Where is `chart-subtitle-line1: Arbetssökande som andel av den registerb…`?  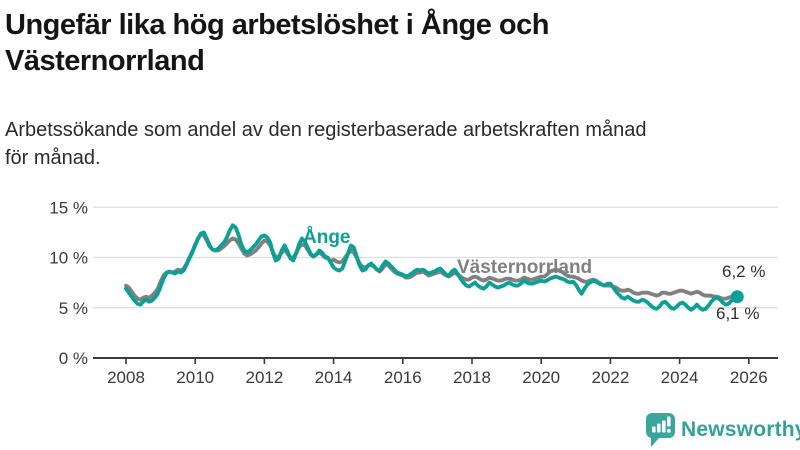
chart-subtitle-line1: Arbetssökande som andel av den registerb… is located at coordinates (326, 130).